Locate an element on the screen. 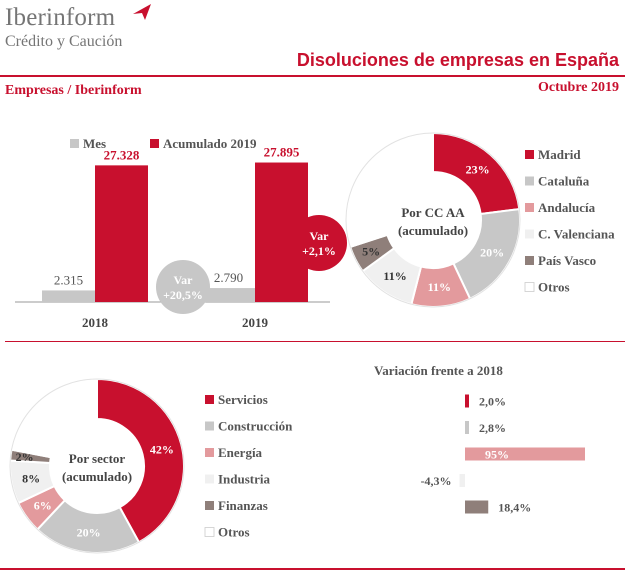 The width and height of the screenshot is (635, 581). bar-value-label: 2.315 is located at coordinates (68, 279).